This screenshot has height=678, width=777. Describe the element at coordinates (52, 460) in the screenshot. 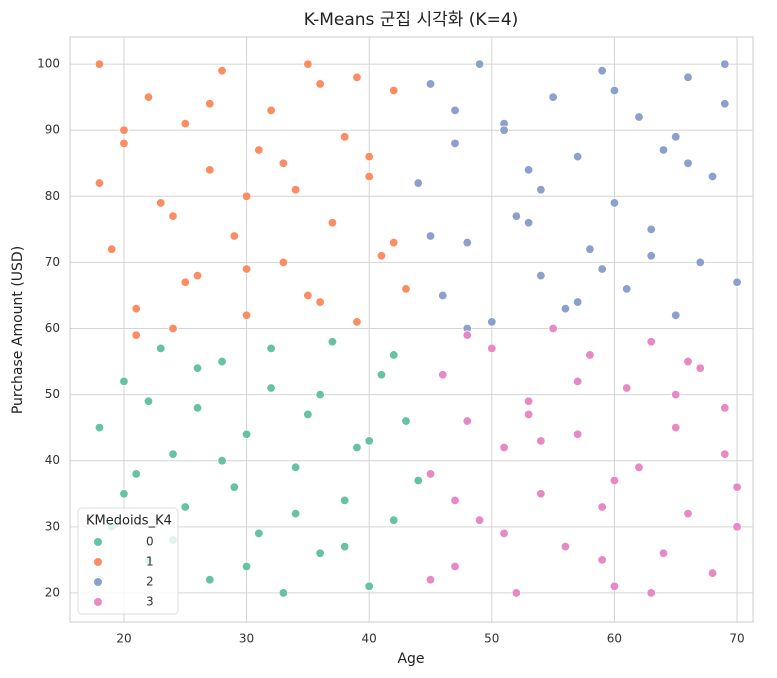

I see `y-tick-label: 40` at that location.